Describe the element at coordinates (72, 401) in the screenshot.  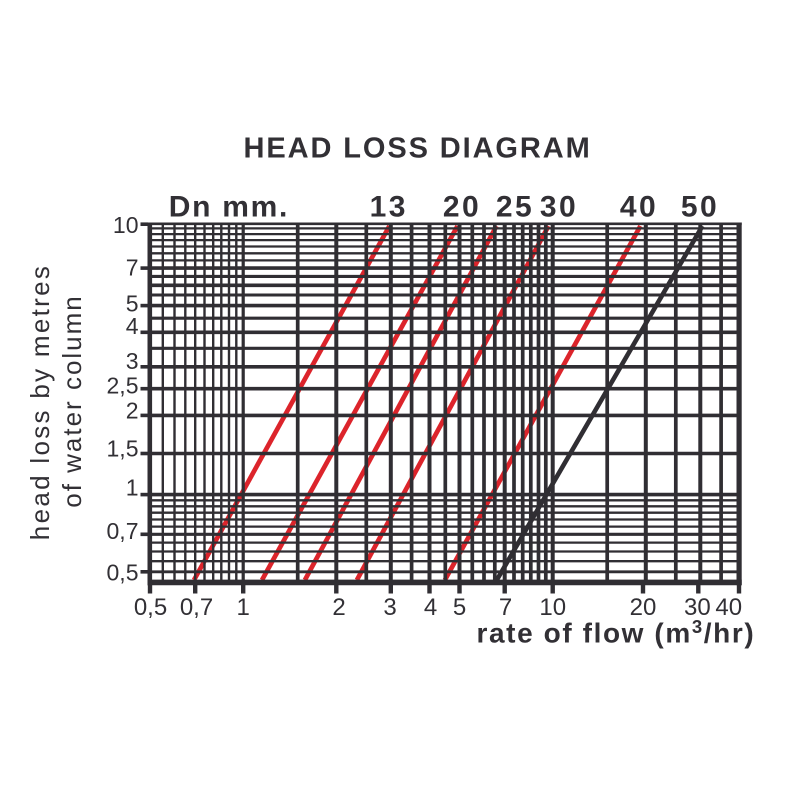
I see `svg-text: of water column` at that location.